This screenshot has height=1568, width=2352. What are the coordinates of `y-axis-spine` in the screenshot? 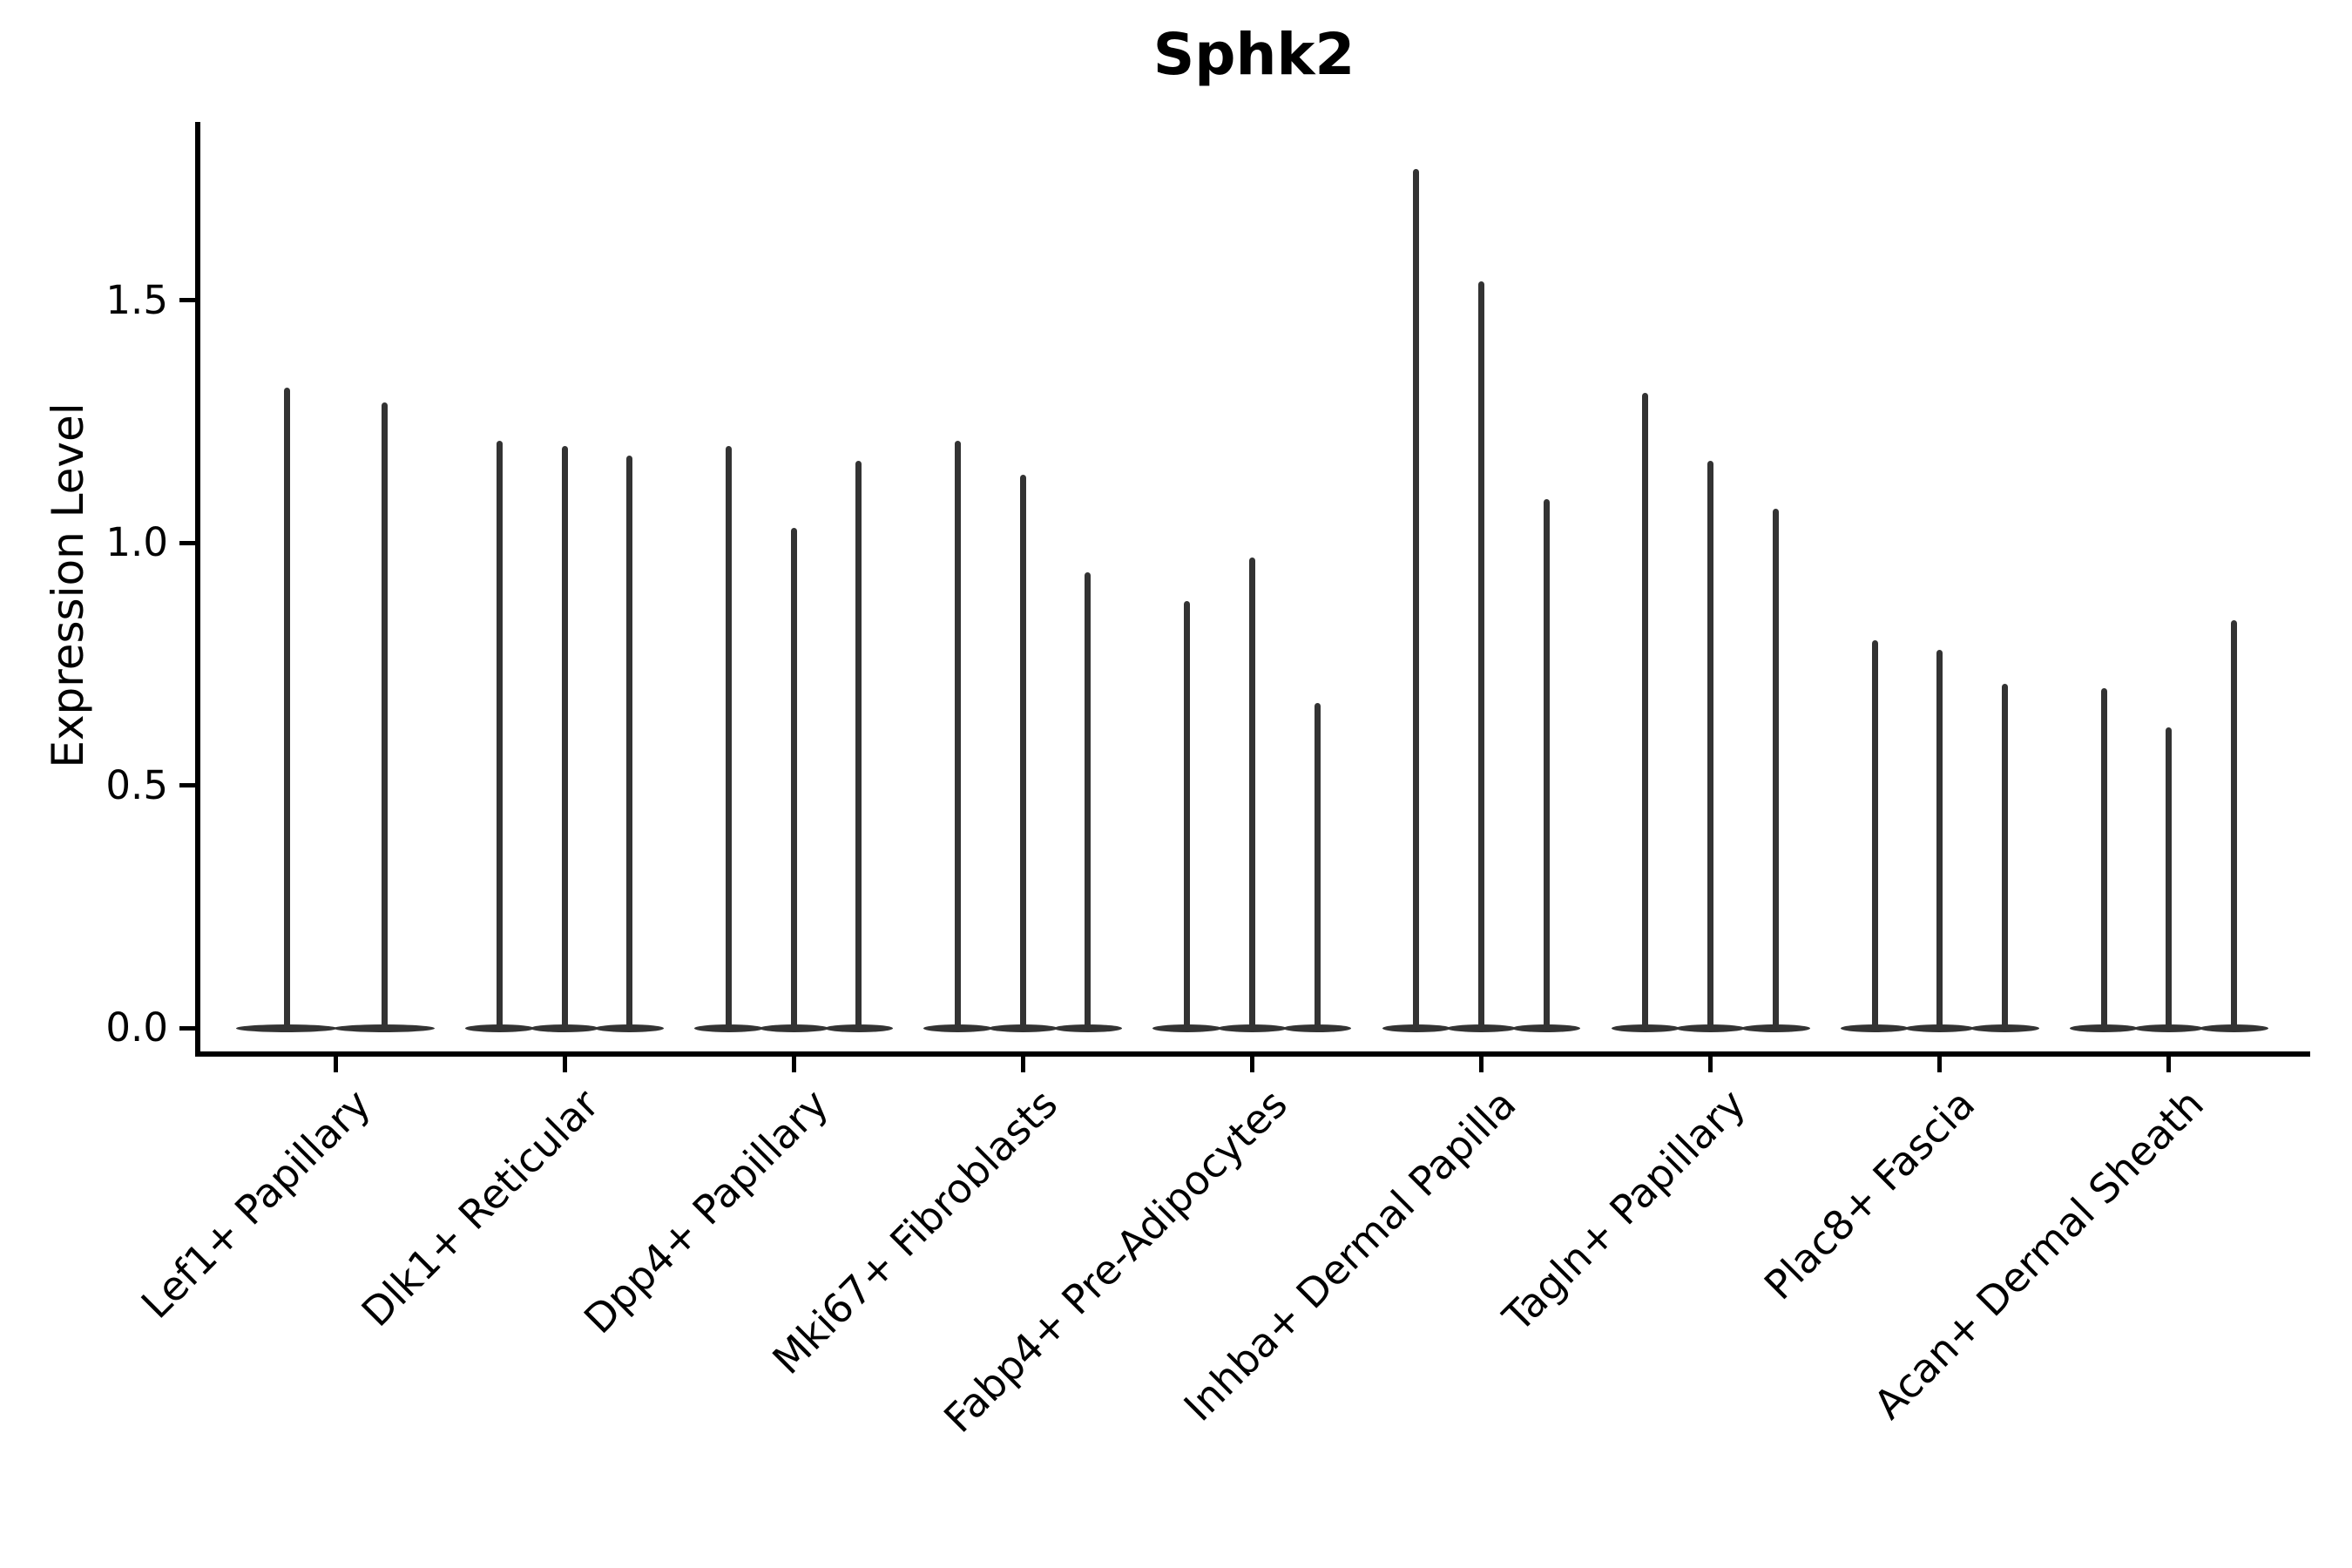 It's located at (198, 589).